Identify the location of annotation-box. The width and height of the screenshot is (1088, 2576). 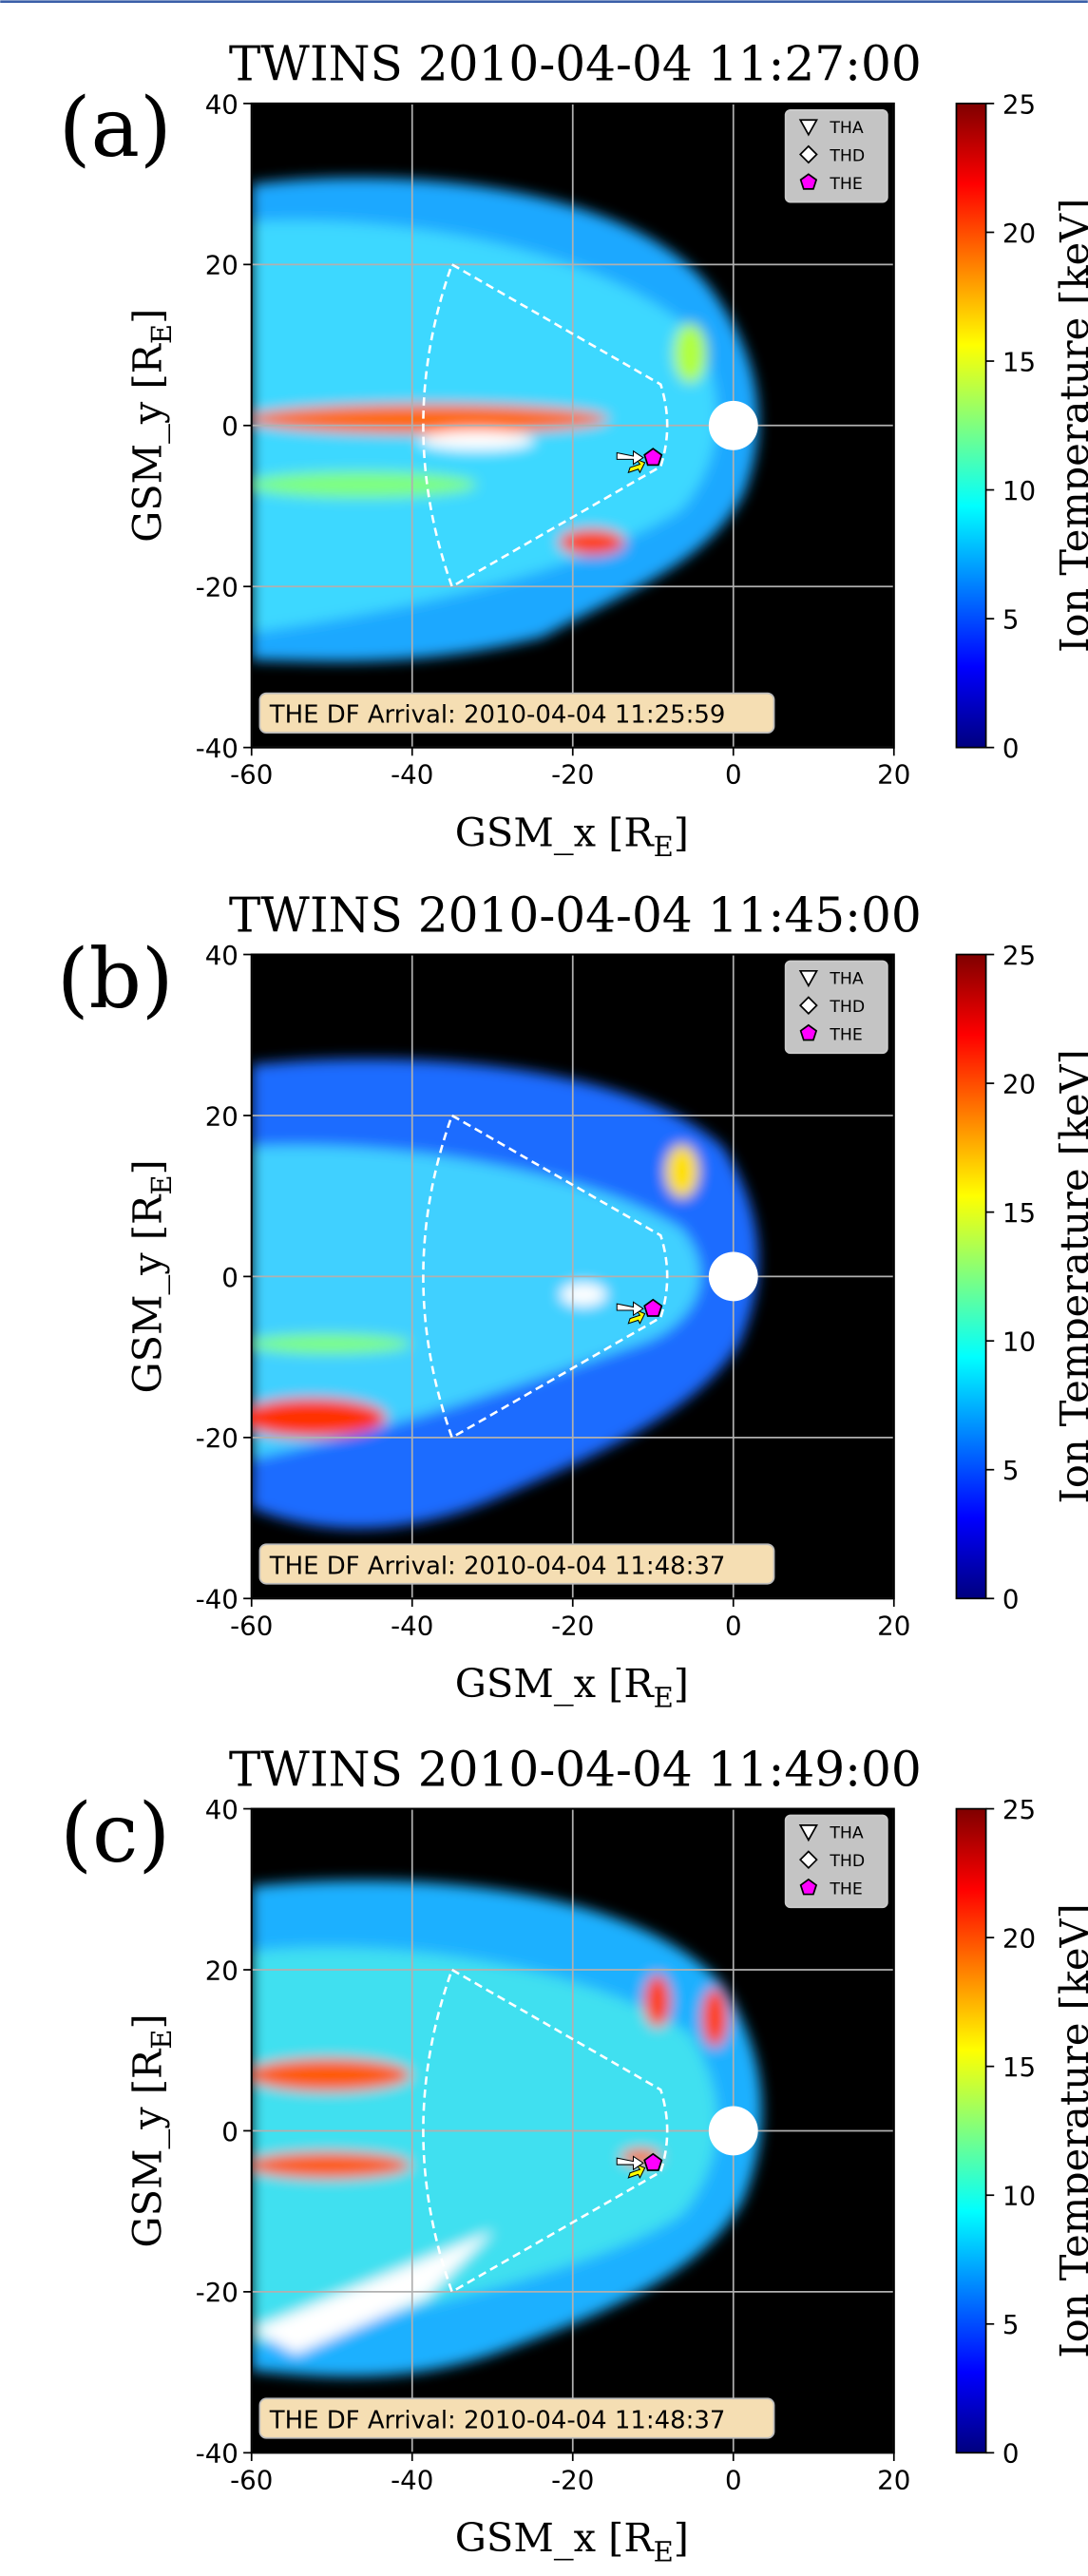
(516, 713).